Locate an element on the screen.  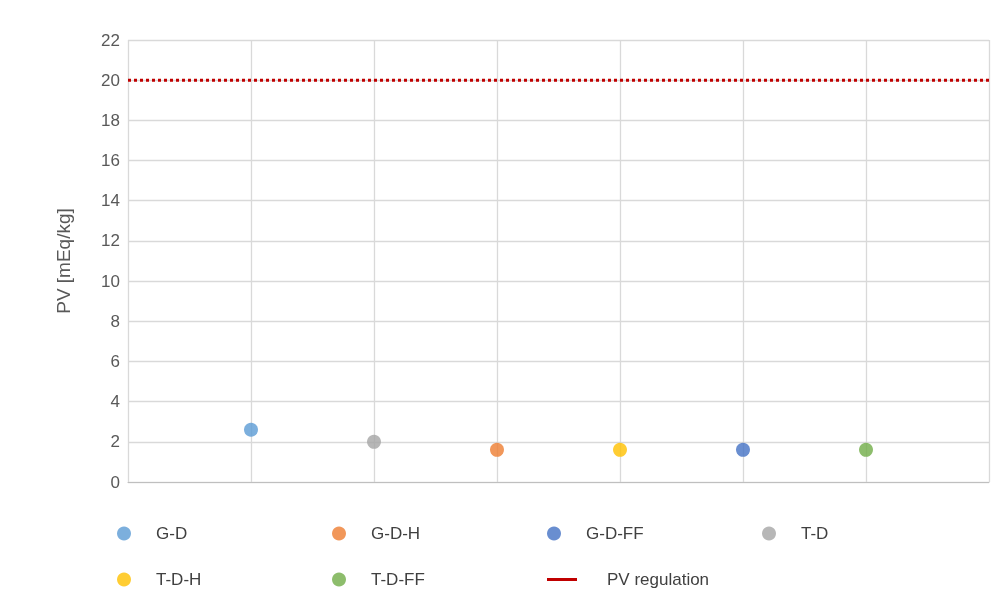
y-tick-label: 22 is located at coordinates (110, 40).